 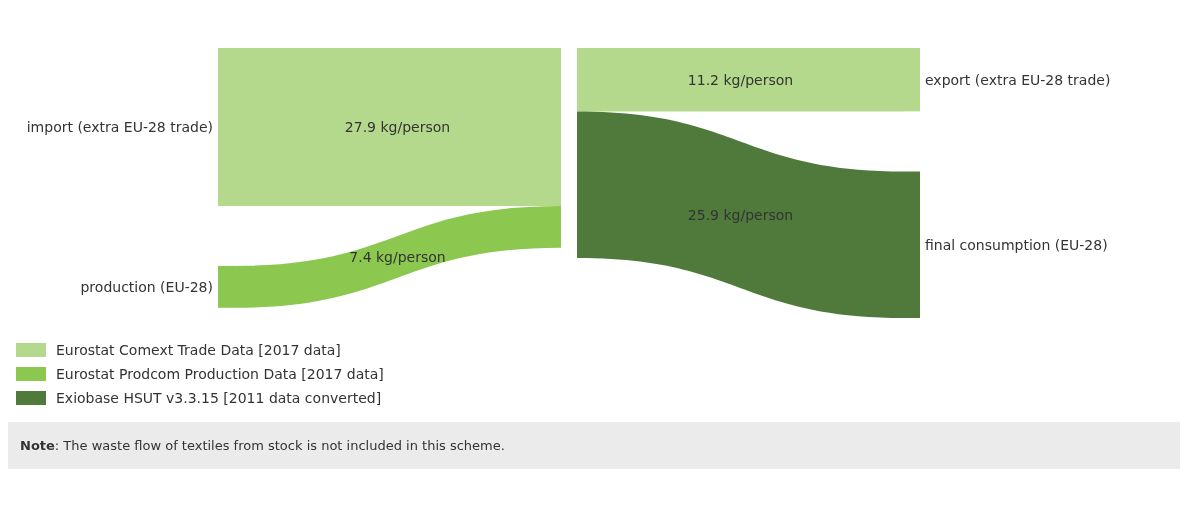 What do you see at coordinates (740, 214) in the screenshot?
I see `data-label: 25.9 kg/person` at bounding box center [740, 214].